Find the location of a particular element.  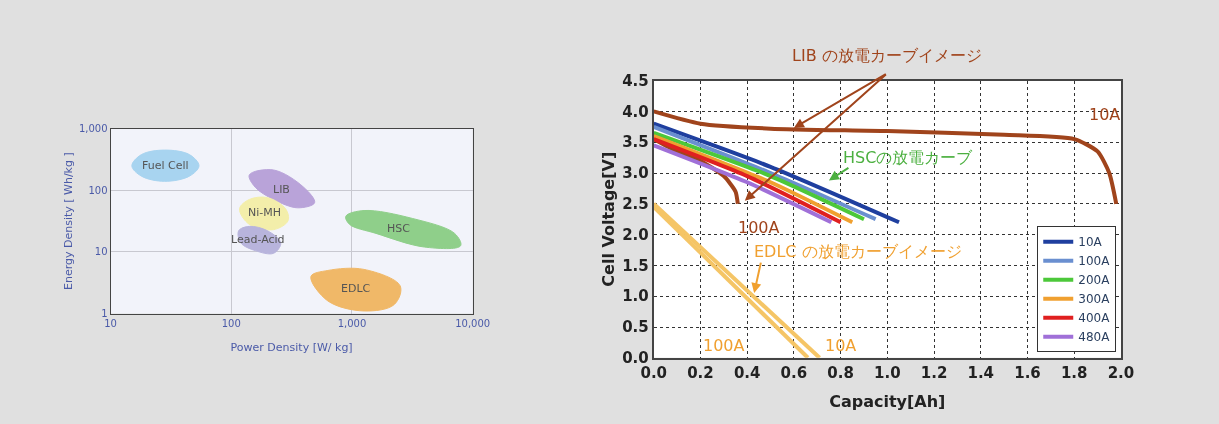

y-axis-title: Energy Density [ Wh/kg ] is located at coordinates (68, 221).